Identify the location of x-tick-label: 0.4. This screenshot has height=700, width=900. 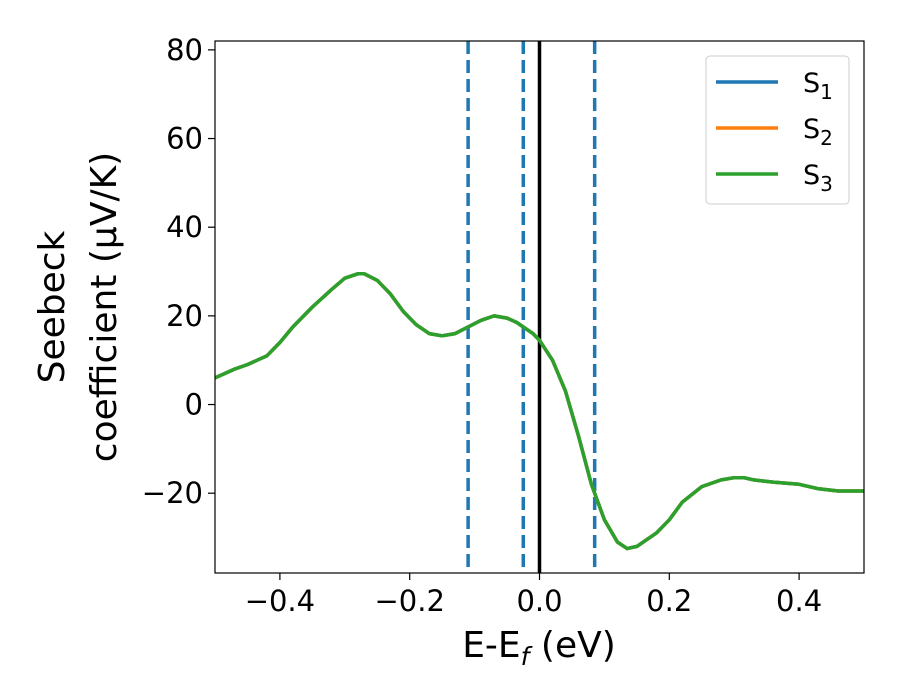
(799, 601).